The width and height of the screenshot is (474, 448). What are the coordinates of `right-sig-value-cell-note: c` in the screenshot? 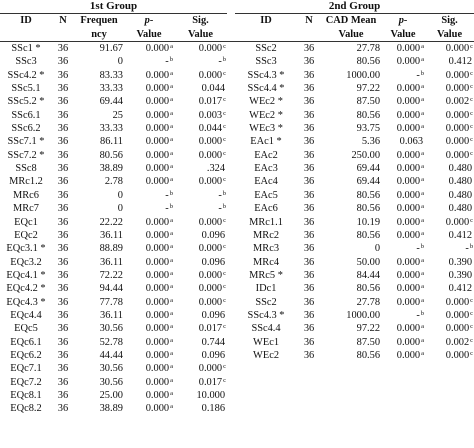 It's located at (472, 353).